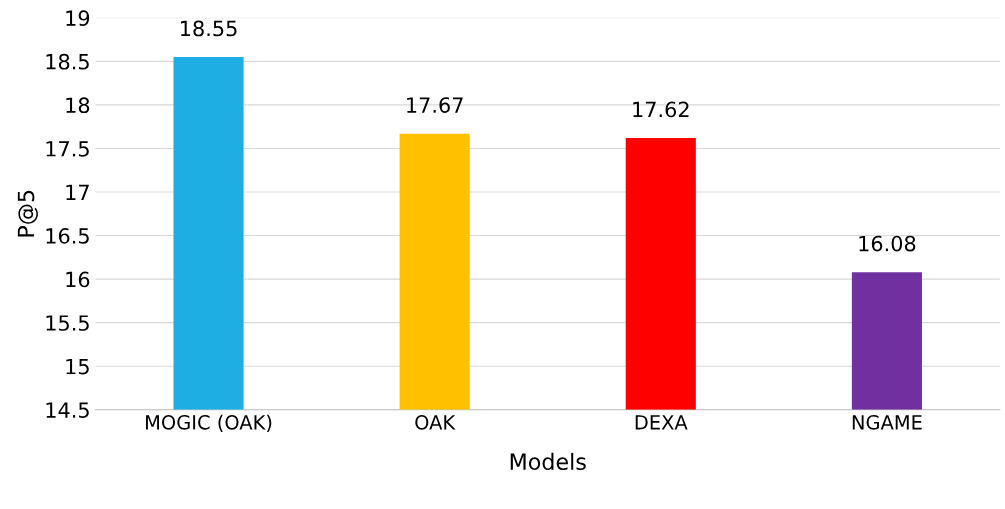 This screenshot has height=509, width=1005. I want to click on x-axis-title: Models, so click(548, 461).